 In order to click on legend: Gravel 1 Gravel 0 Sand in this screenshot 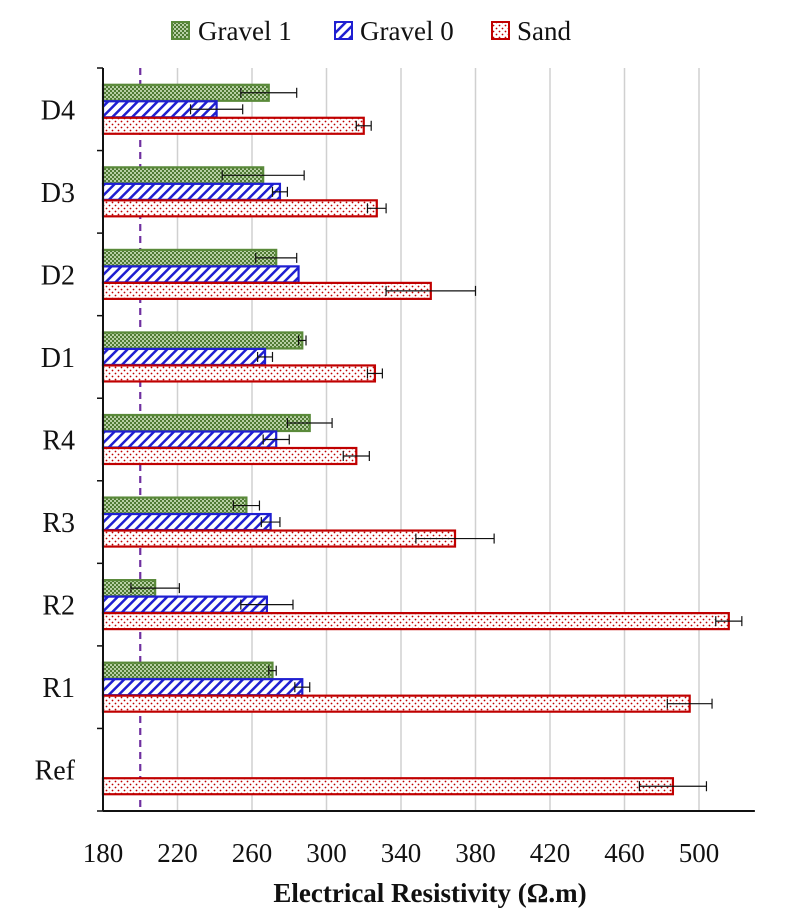, I will do `click(371, 31)`.